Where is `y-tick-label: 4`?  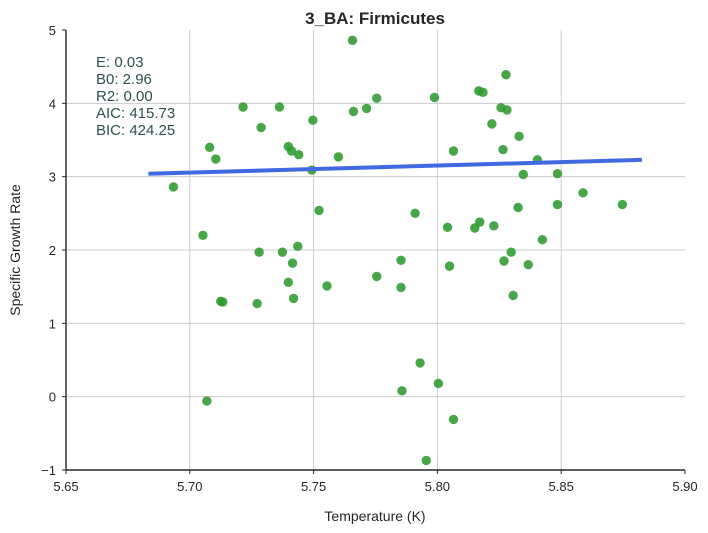 y-tick-label: 4 is located at coordinates (52, 103).